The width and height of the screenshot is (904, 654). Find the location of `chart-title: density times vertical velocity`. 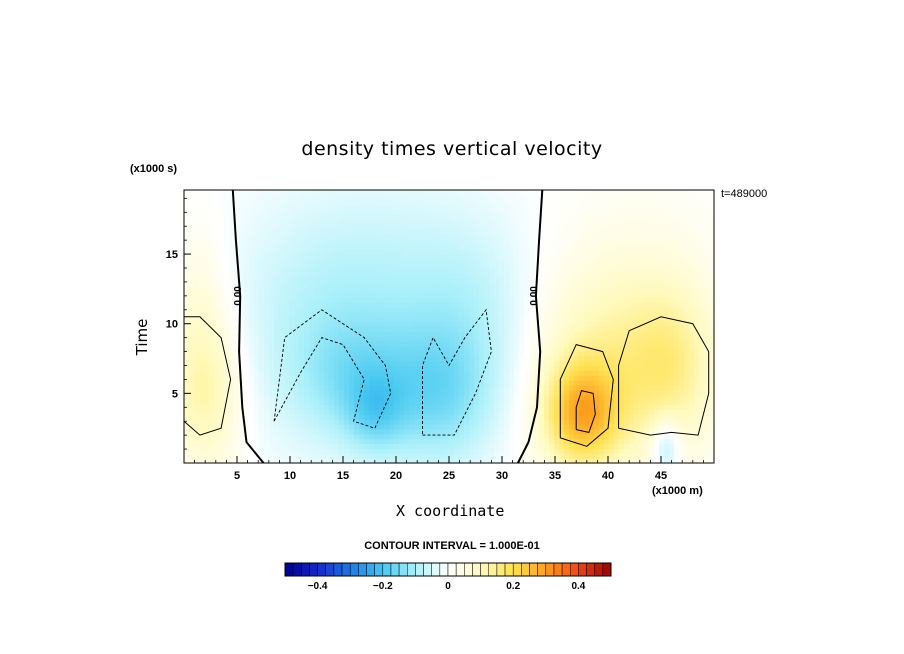

chart-title: density times vertical velocity is located at coordinates (452, 149).